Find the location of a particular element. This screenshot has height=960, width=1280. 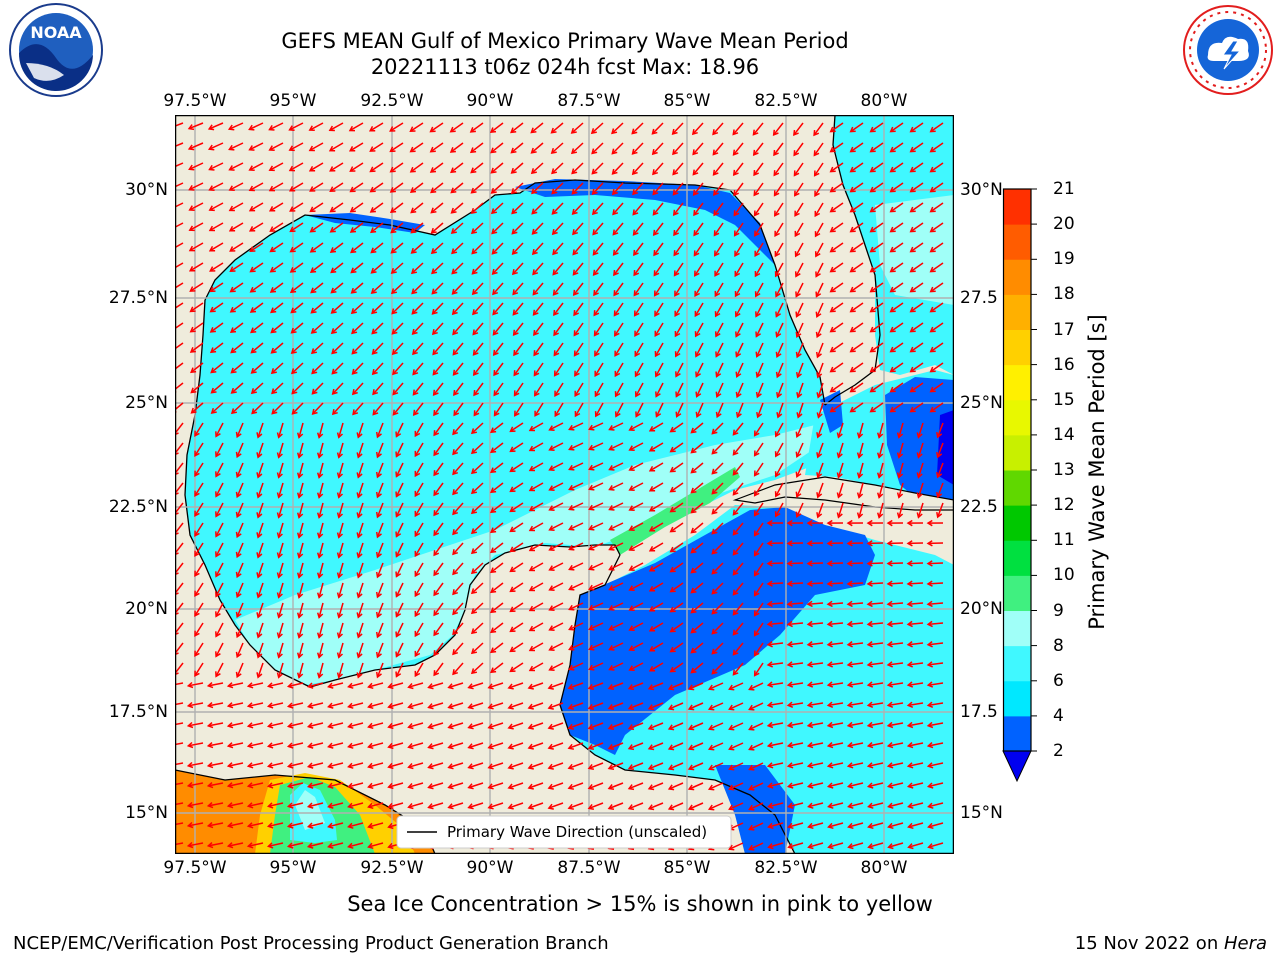

lon-tick-top: 82.5°W is located at coordinates (786, 101).